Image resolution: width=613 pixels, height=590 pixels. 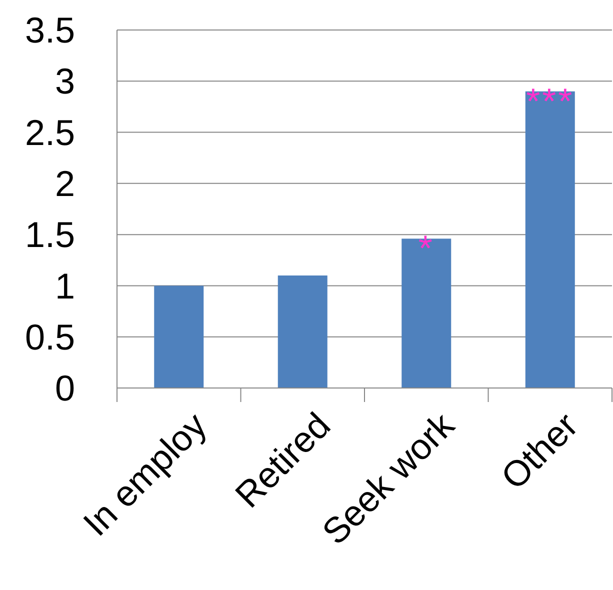 I want to click on y-tick-label: 1.5, so click(x=49, y=235).